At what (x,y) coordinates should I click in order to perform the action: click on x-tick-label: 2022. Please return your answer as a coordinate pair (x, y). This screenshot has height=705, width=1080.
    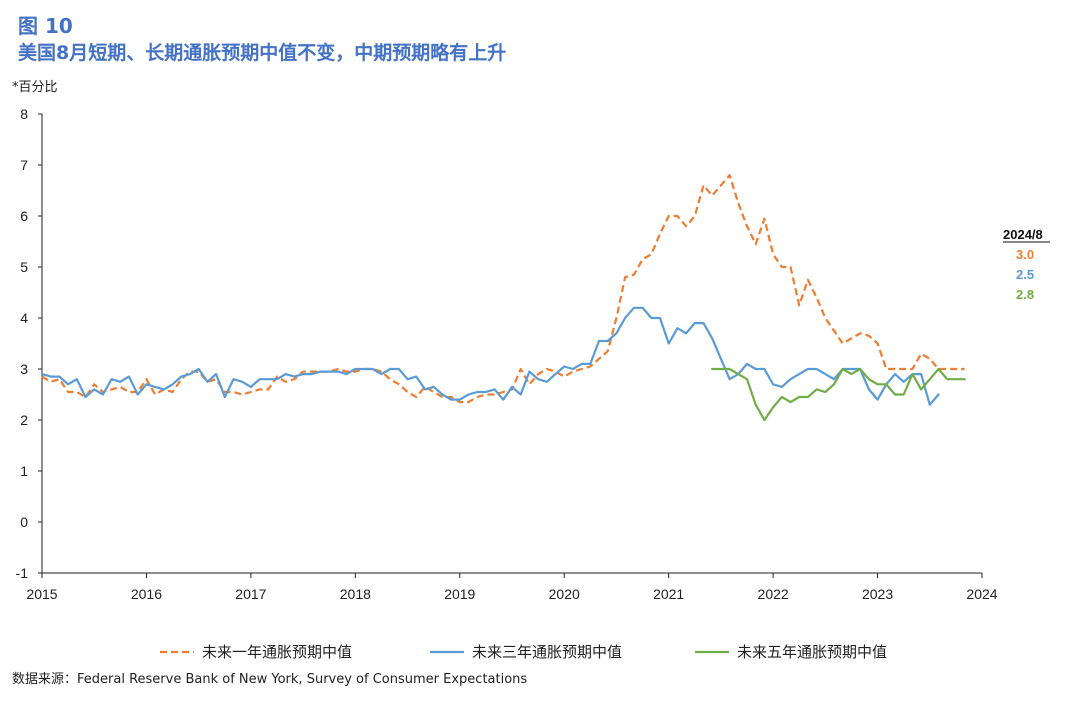
    Looking at the image, I should click on (773, 594).